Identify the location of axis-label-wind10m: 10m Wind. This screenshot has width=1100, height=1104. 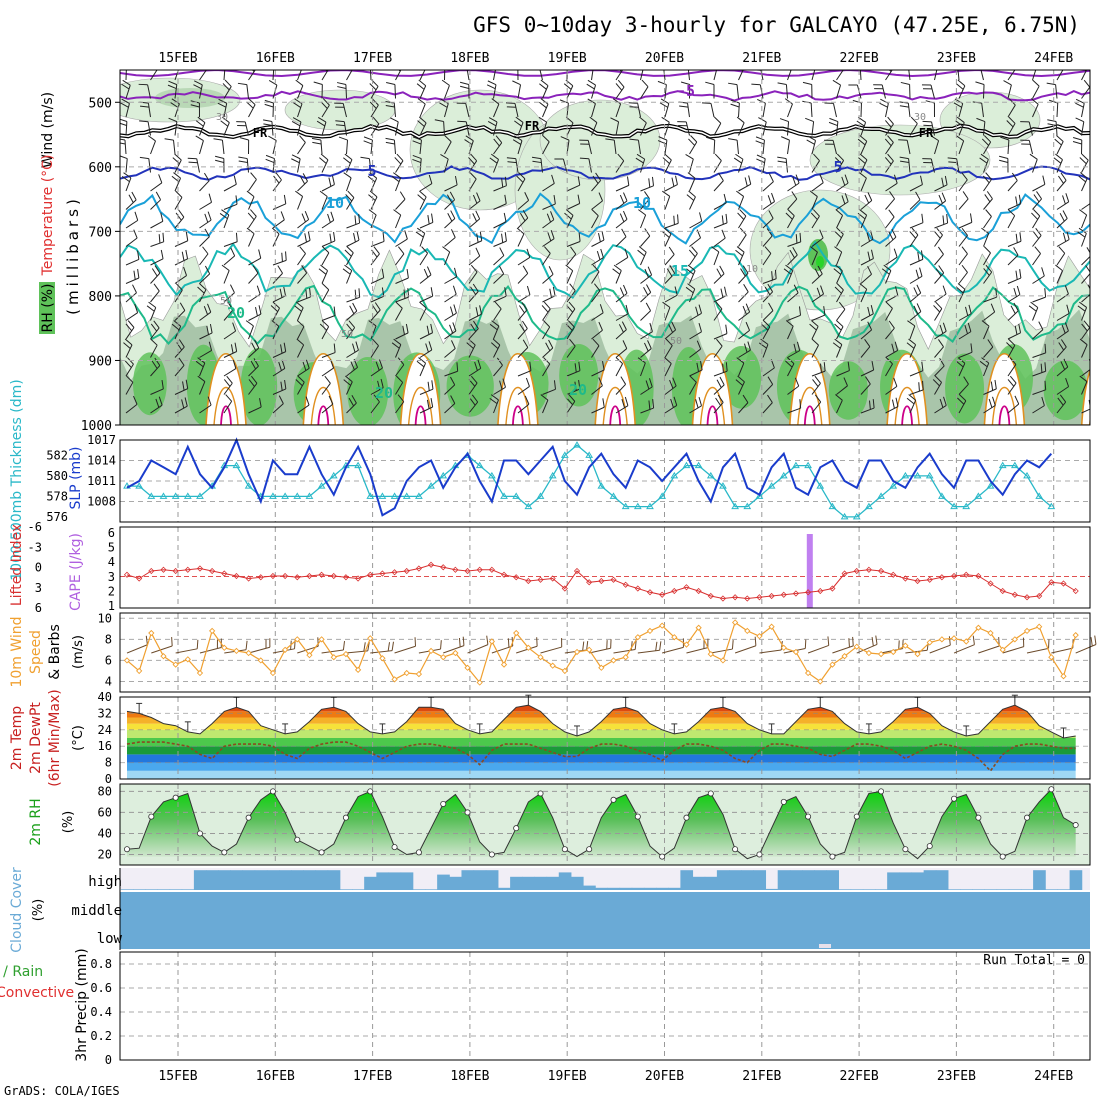
(17, 651).